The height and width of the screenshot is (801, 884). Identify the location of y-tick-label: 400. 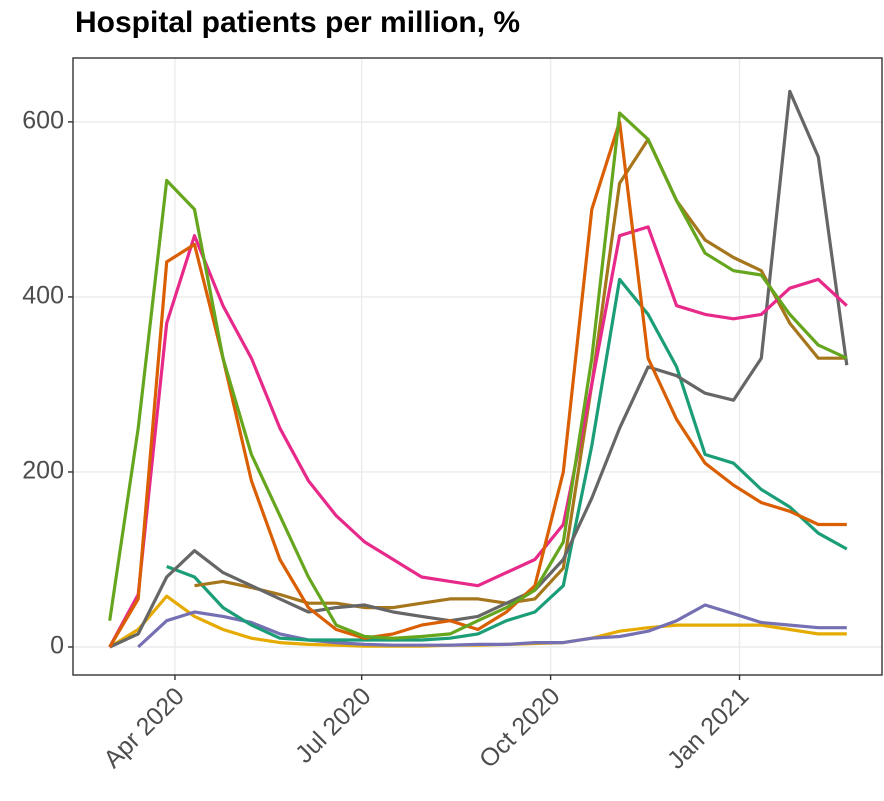
(43, 296).